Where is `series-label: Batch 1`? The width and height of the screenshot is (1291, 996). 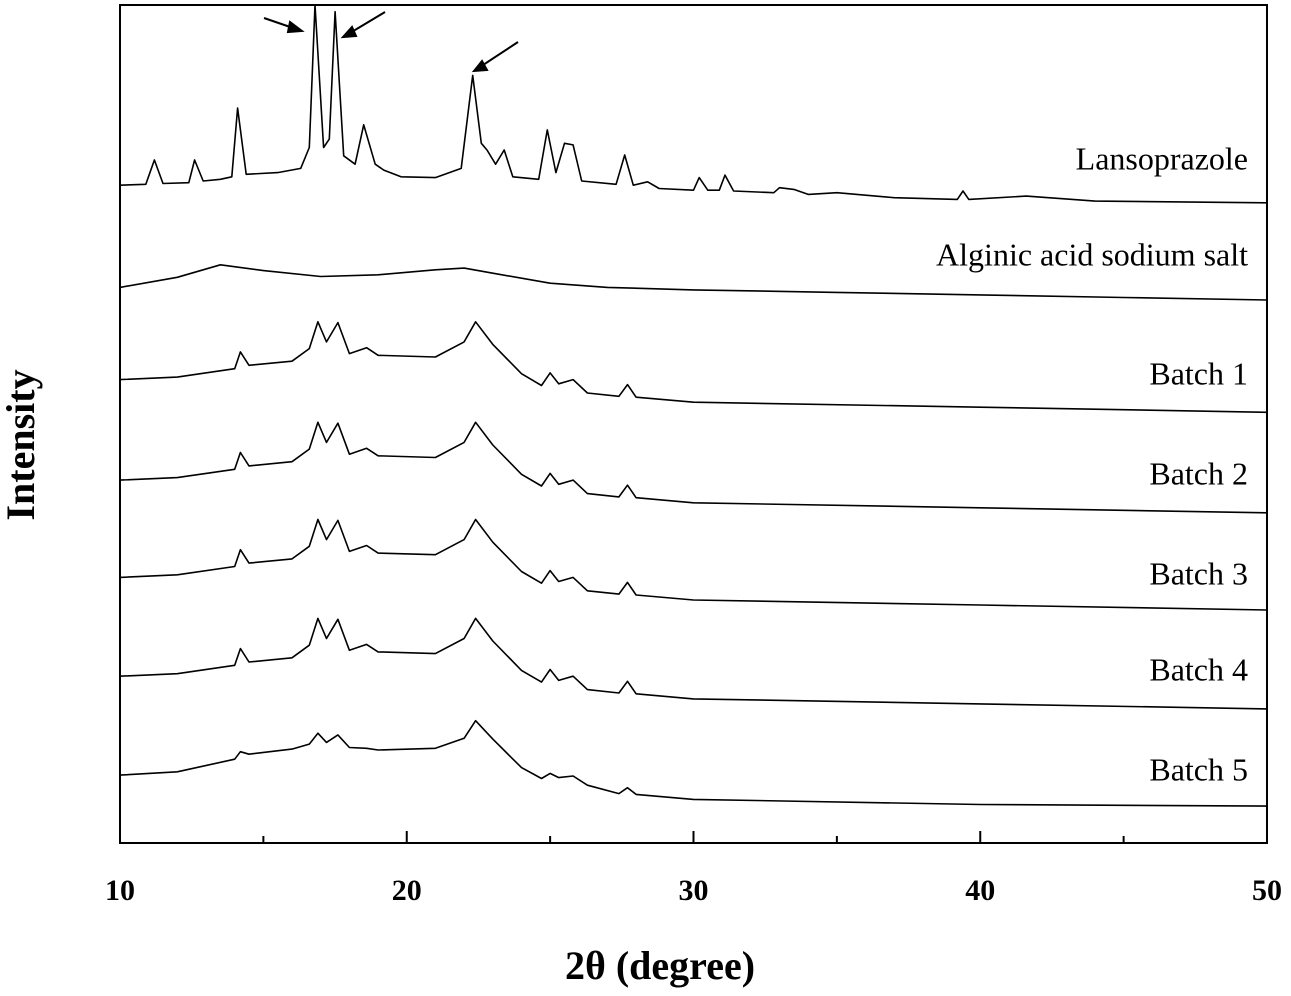
series-label: Batch 1 is located at coordinates (1198, 373).